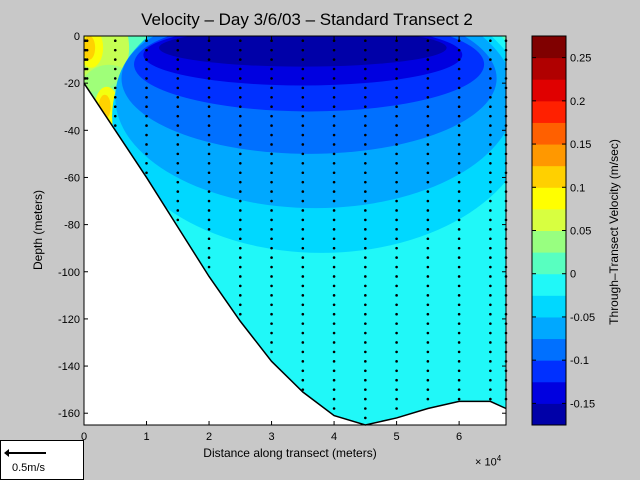  What do you see at coordinates (499, 458) in the screenshot?
I see `x-multiplier-exponent: 4` at bounding box center [499, 458].